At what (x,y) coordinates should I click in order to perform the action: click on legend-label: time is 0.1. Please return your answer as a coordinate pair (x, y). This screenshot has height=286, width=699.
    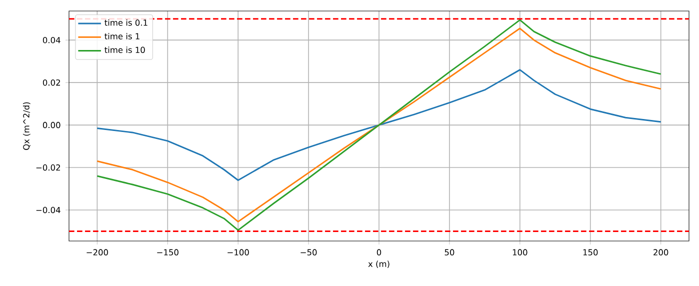
    Looking at the image, I should click on (126, 22).